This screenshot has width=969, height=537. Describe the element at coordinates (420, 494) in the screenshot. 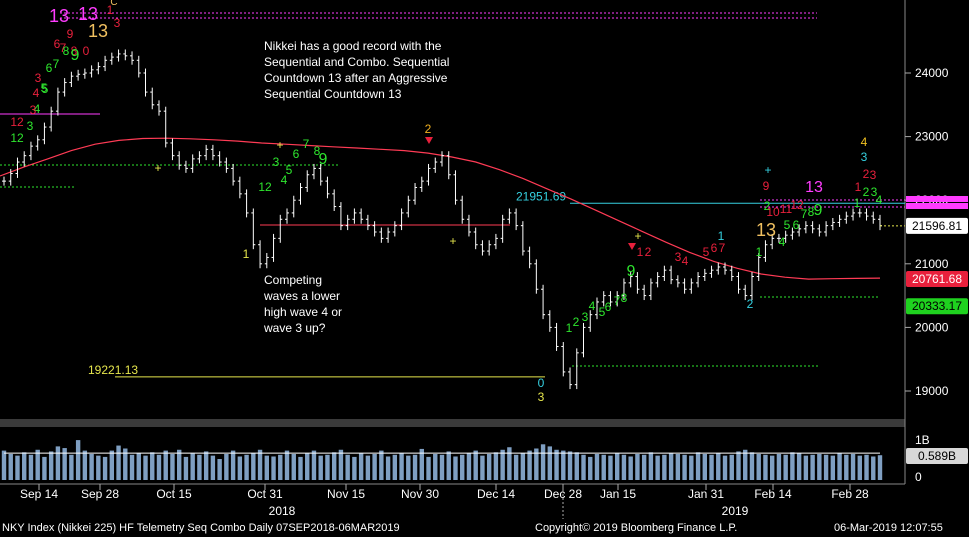

I see `x-tick-label: Nov 30` at that location.